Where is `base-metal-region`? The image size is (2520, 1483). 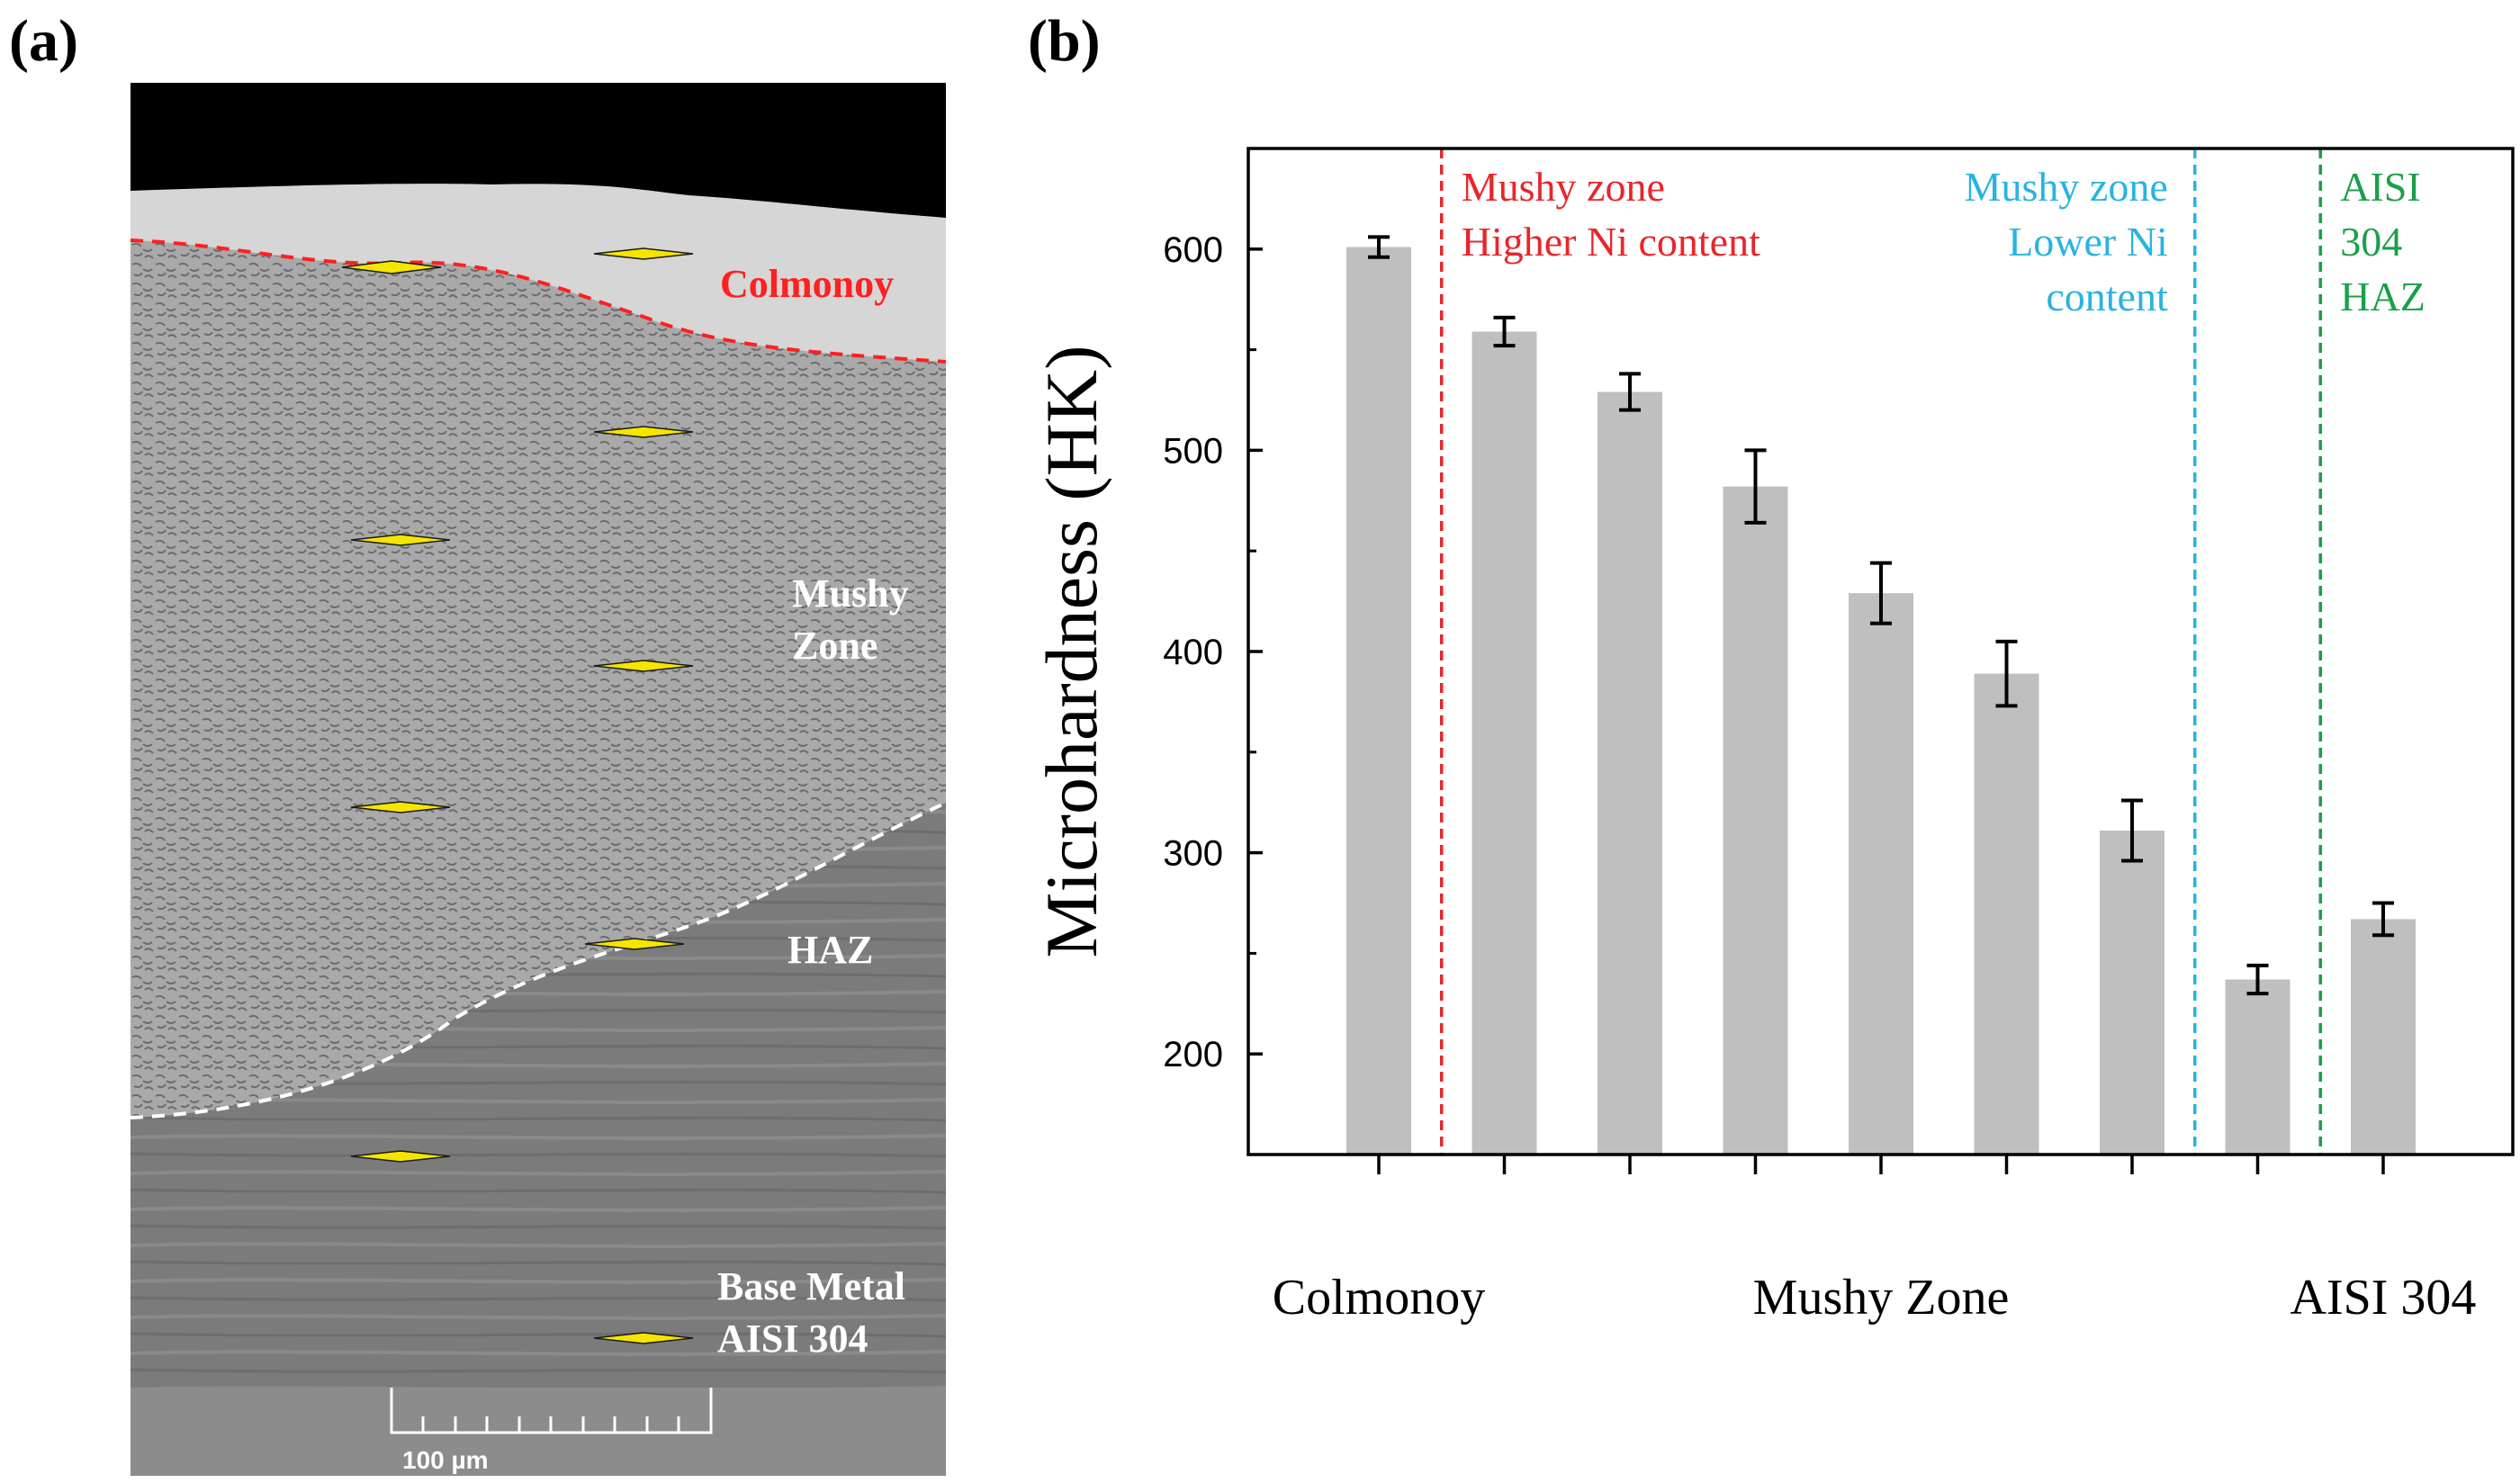 base-metal-region is located at coordinates (538, 1095).